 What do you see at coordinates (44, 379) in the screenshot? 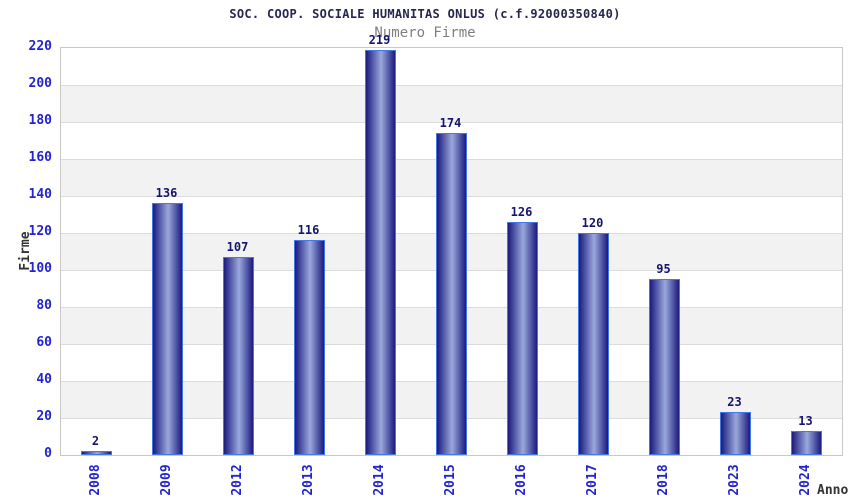
I see `y-tick-label: 40` at bounding box center [44, 379].